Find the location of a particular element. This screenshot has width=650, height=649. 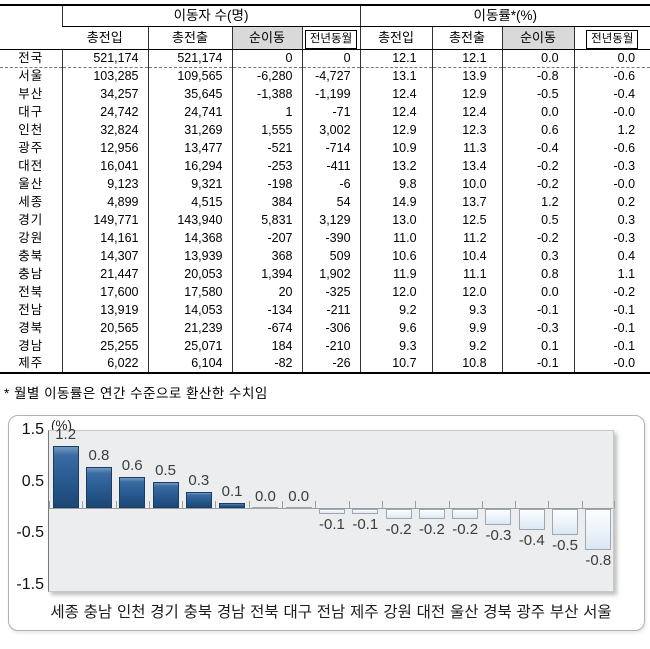

table-cell: 14,307 is located at coordinates (104, 256).